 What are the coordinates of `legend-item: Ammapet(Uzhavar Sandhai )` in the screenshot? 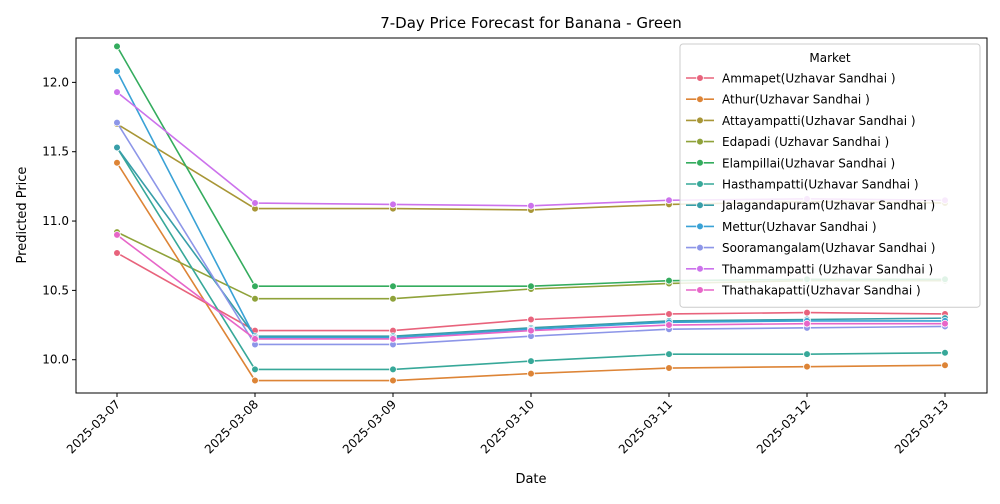 It's located at (791, 79).